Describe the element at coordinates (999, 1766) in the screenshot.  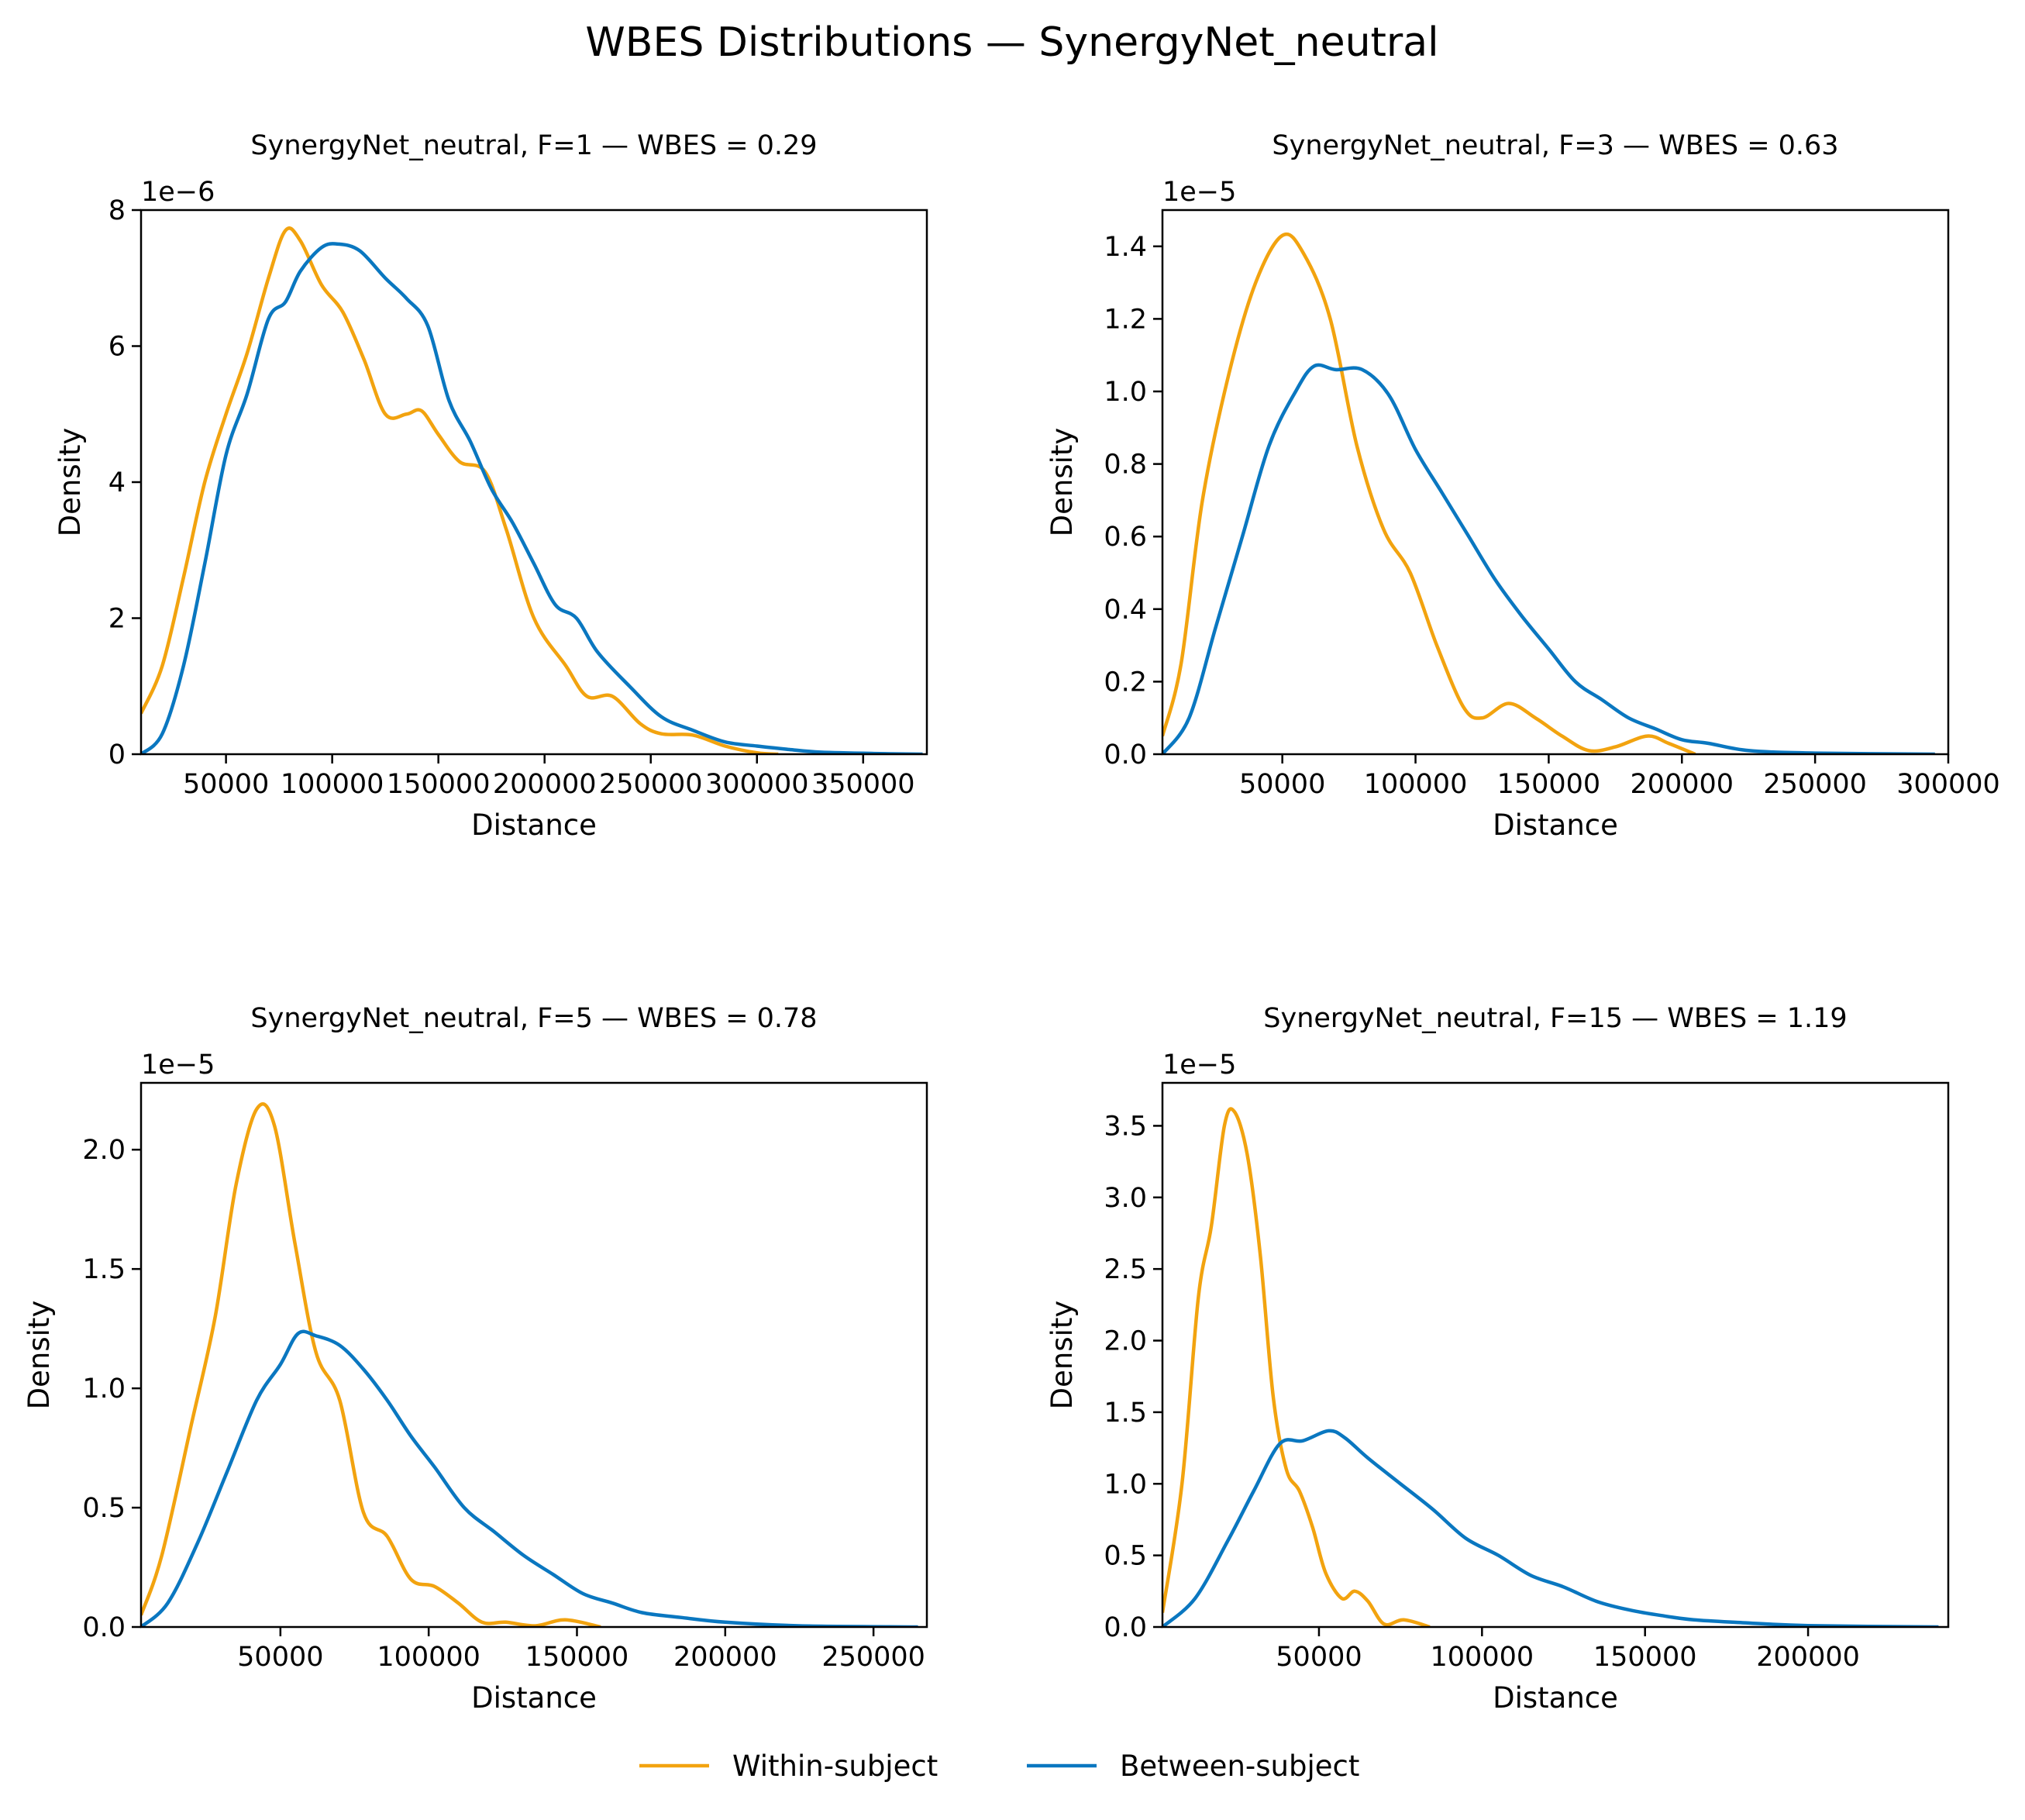
I see `figure-legend: Within-subject Between-subject` at that location.